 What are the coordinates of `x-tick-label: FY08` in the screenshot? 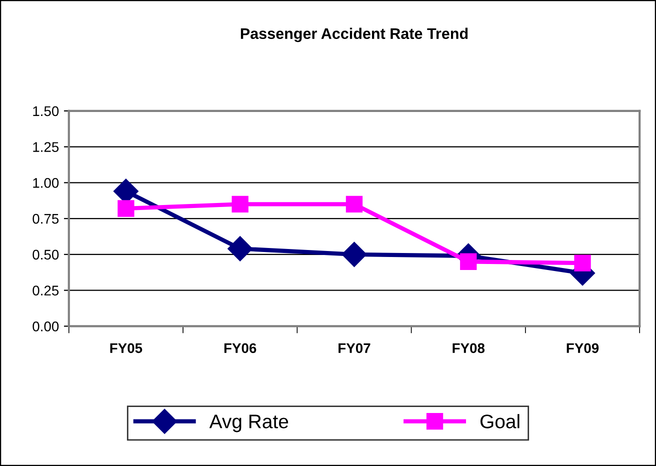 It's located at (468, 348).